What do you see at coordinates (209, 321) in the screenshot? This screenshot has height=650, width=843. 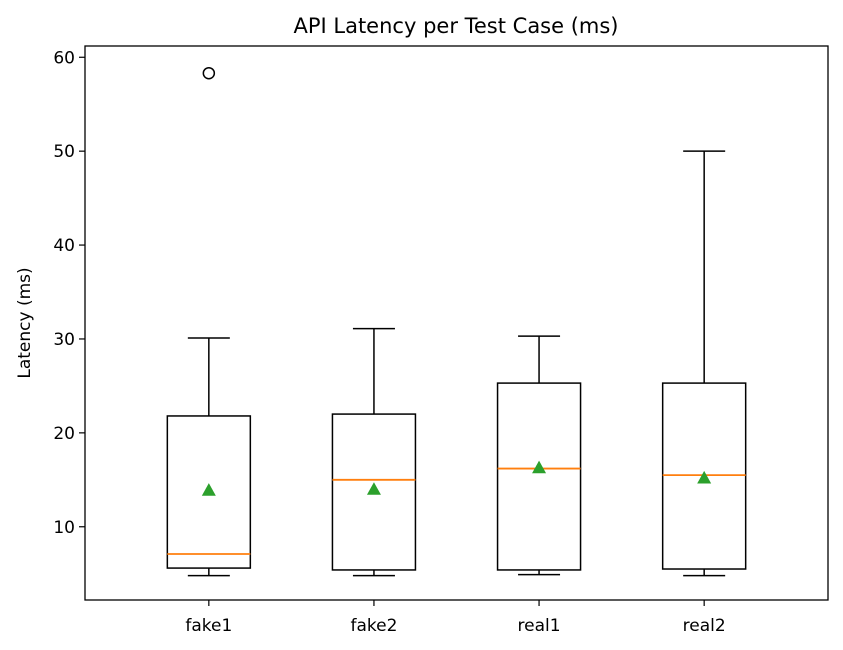 I see `box-fake1` at bounding box center [209, 321].